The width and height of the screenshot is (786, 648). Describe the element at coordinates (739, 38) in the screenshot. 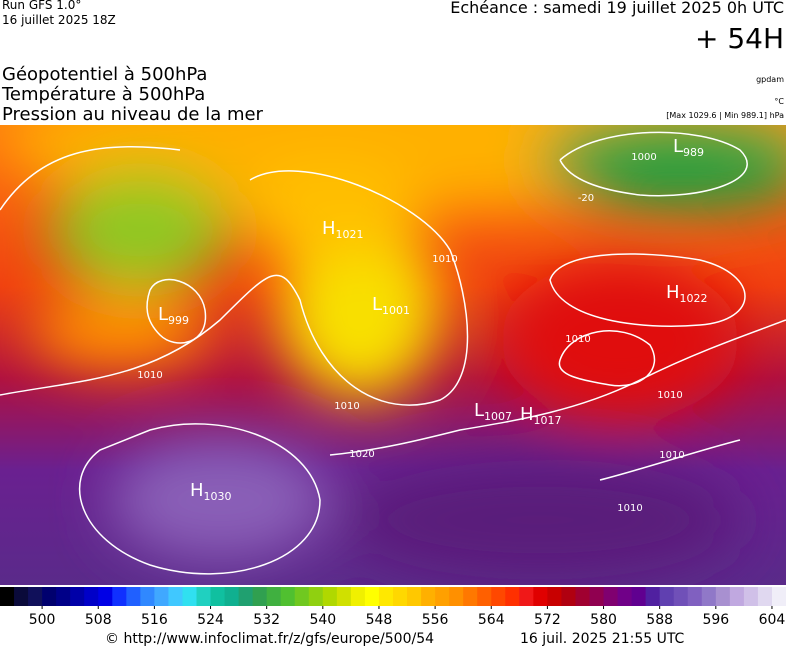

I see `lead-time: + 54H` at that location.